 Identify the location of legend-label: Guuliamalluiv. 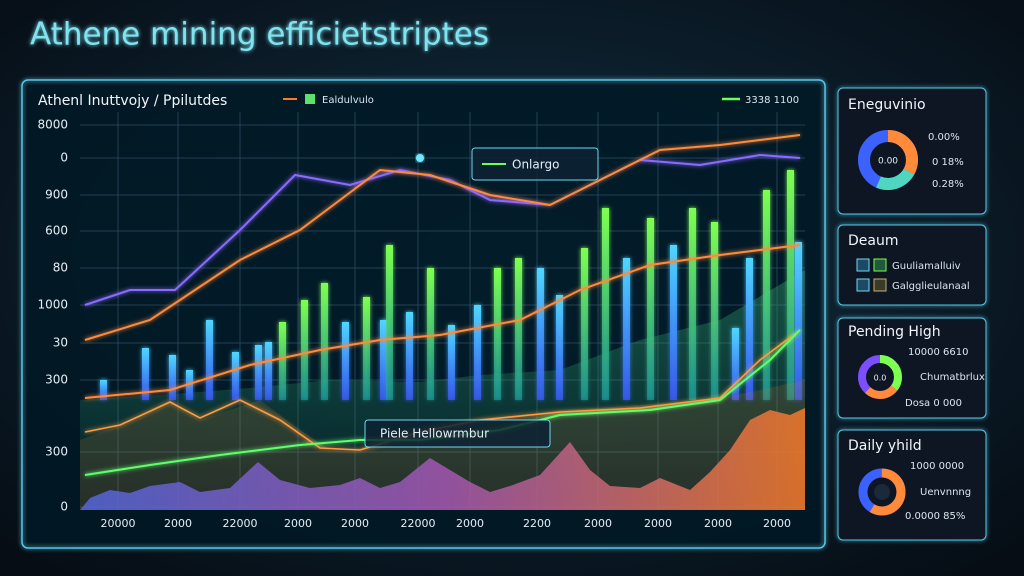
(926, 266).